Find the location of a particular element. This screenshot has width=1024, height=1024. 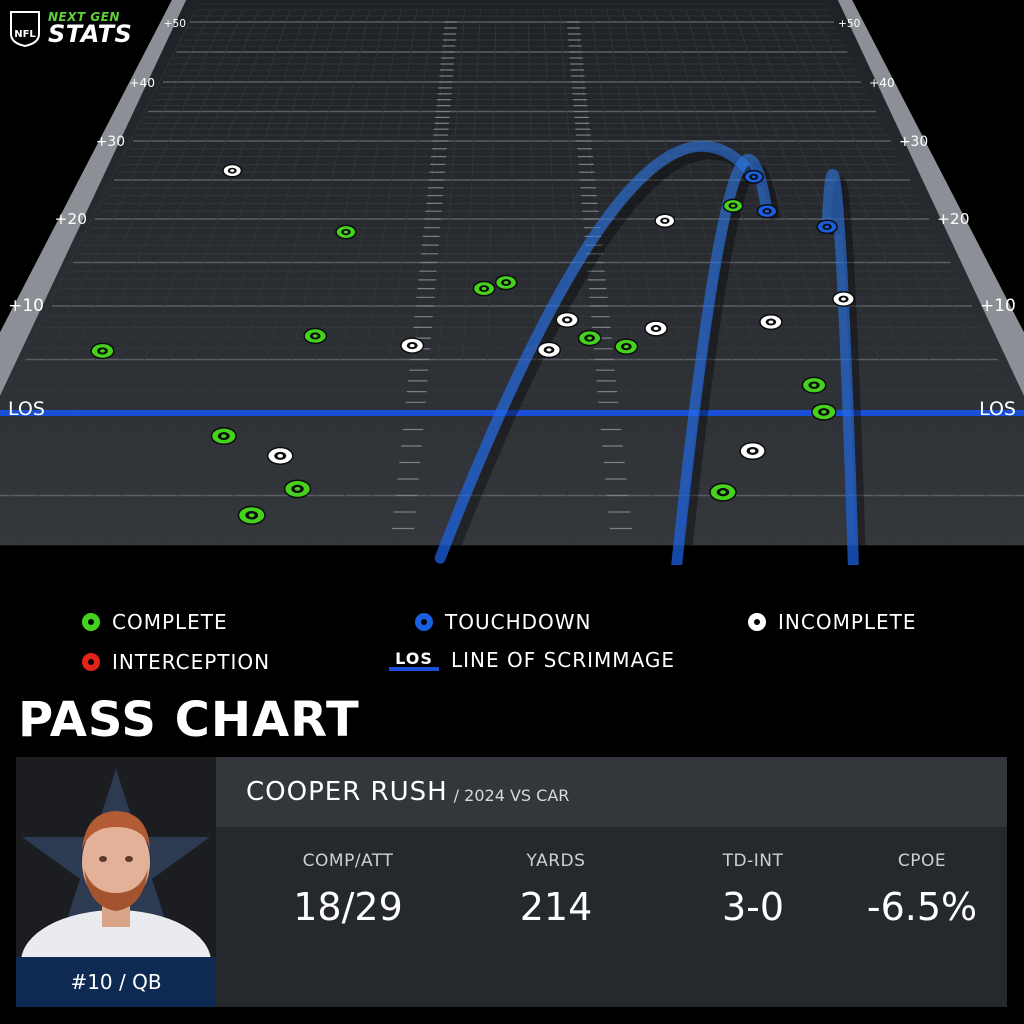

legend-touchdown: TOUCHDOWN is located at coordinates (503, 622).